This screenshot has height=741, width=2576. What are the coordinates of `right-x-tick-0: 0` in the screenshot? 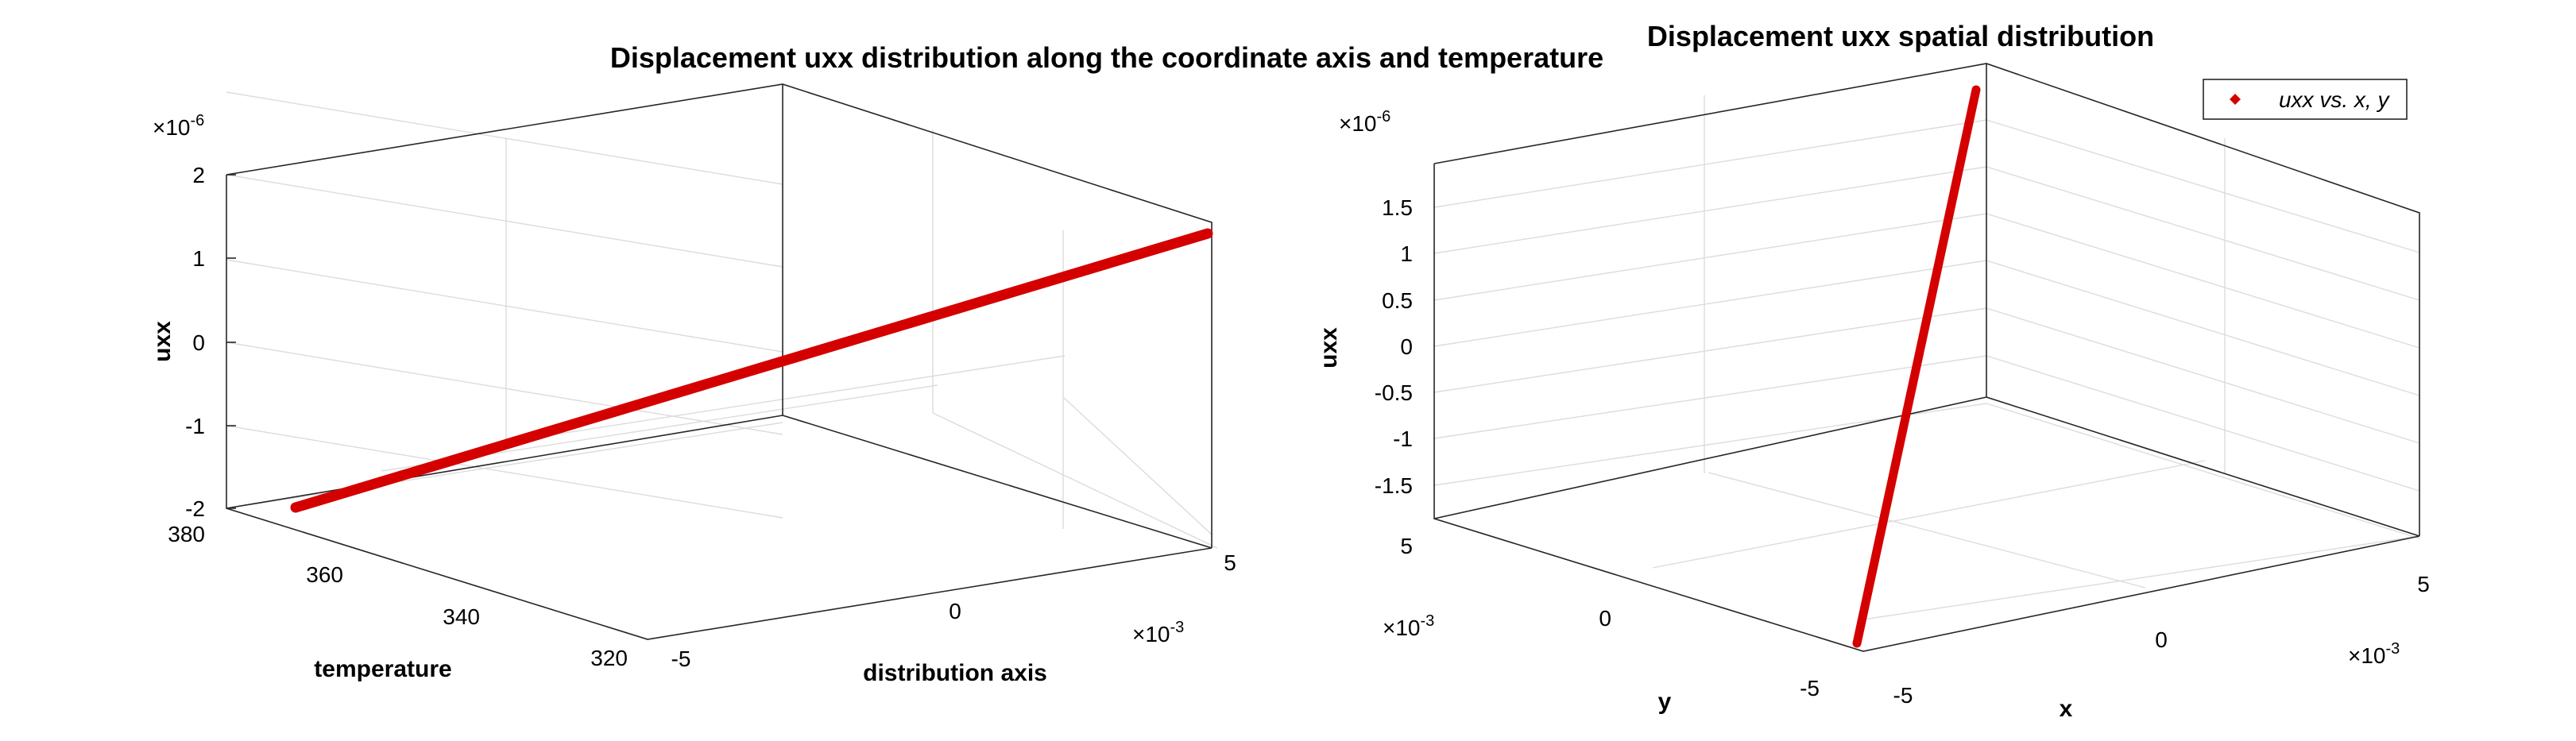 It's located at (2161, 639).